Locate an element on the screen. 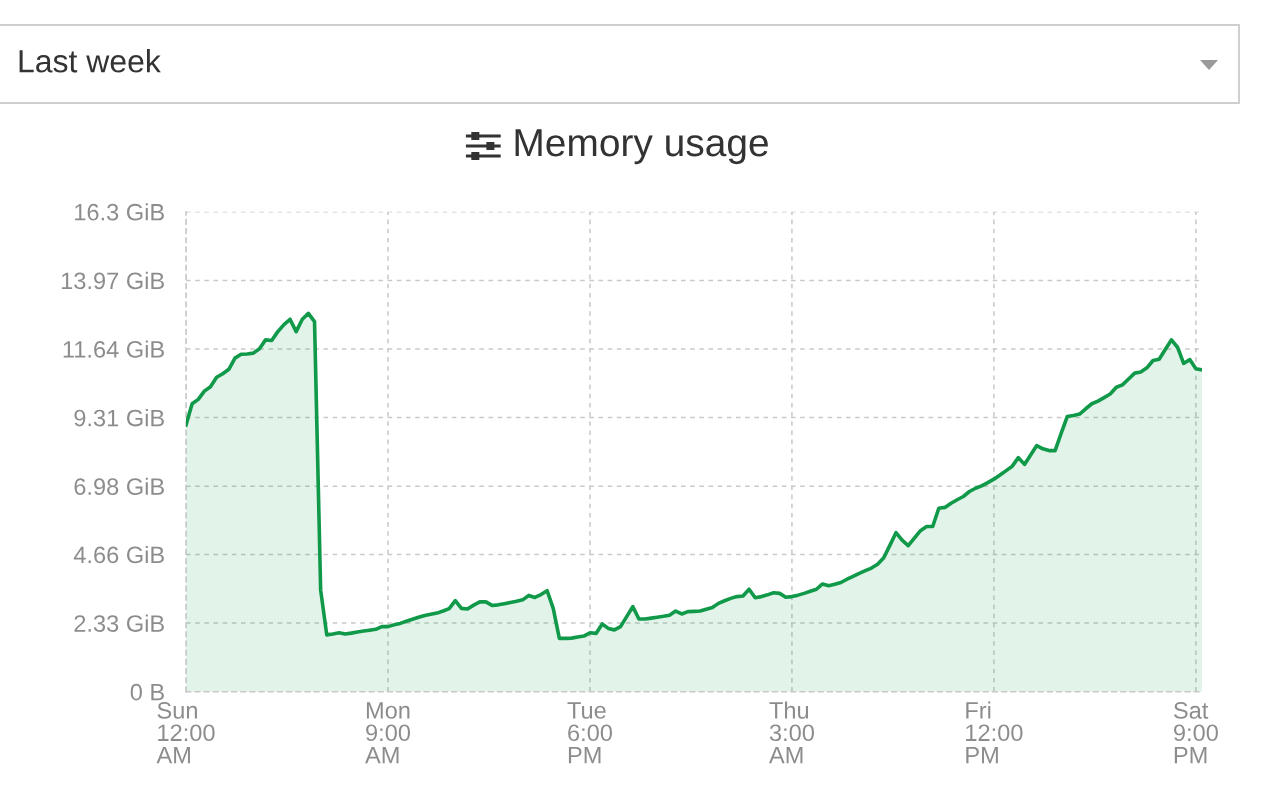 The height and width of the screenshot is (788, 1268). chart-title: Memory usage is located at coordinates (641, 147).